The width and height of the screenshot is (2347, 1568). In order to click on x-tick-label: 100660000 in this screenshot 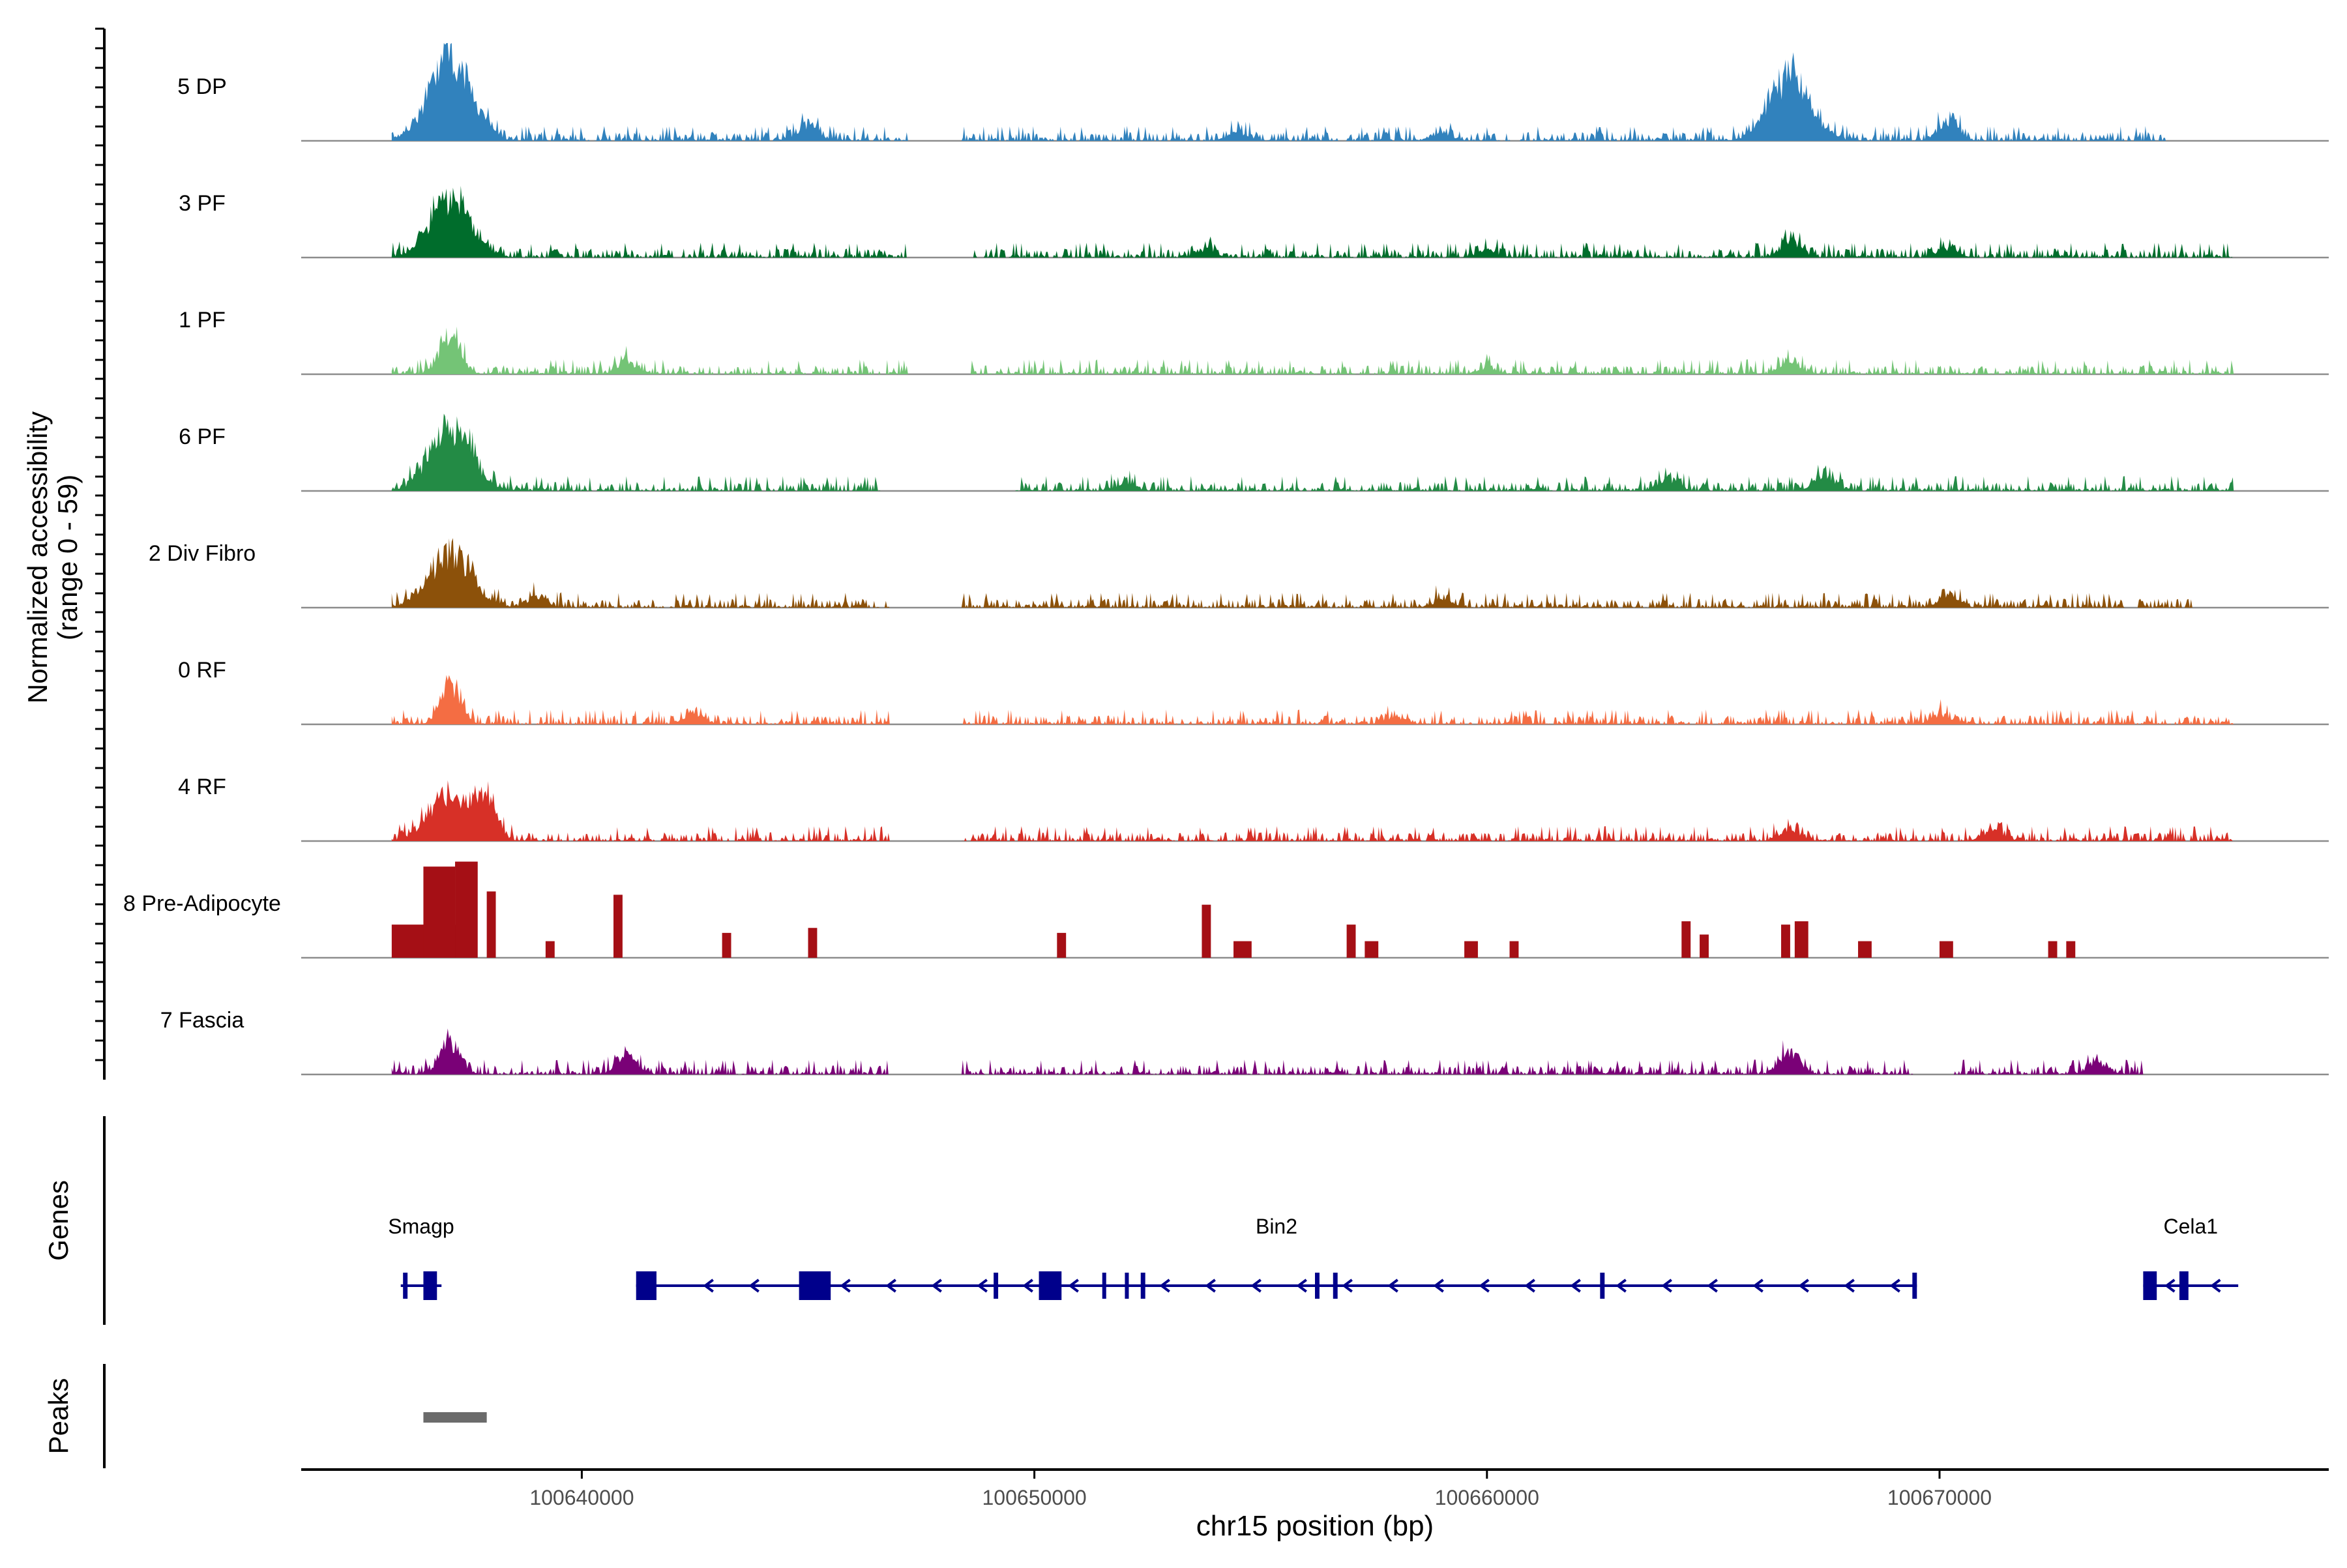, I will do `click(1487, 1498)`.